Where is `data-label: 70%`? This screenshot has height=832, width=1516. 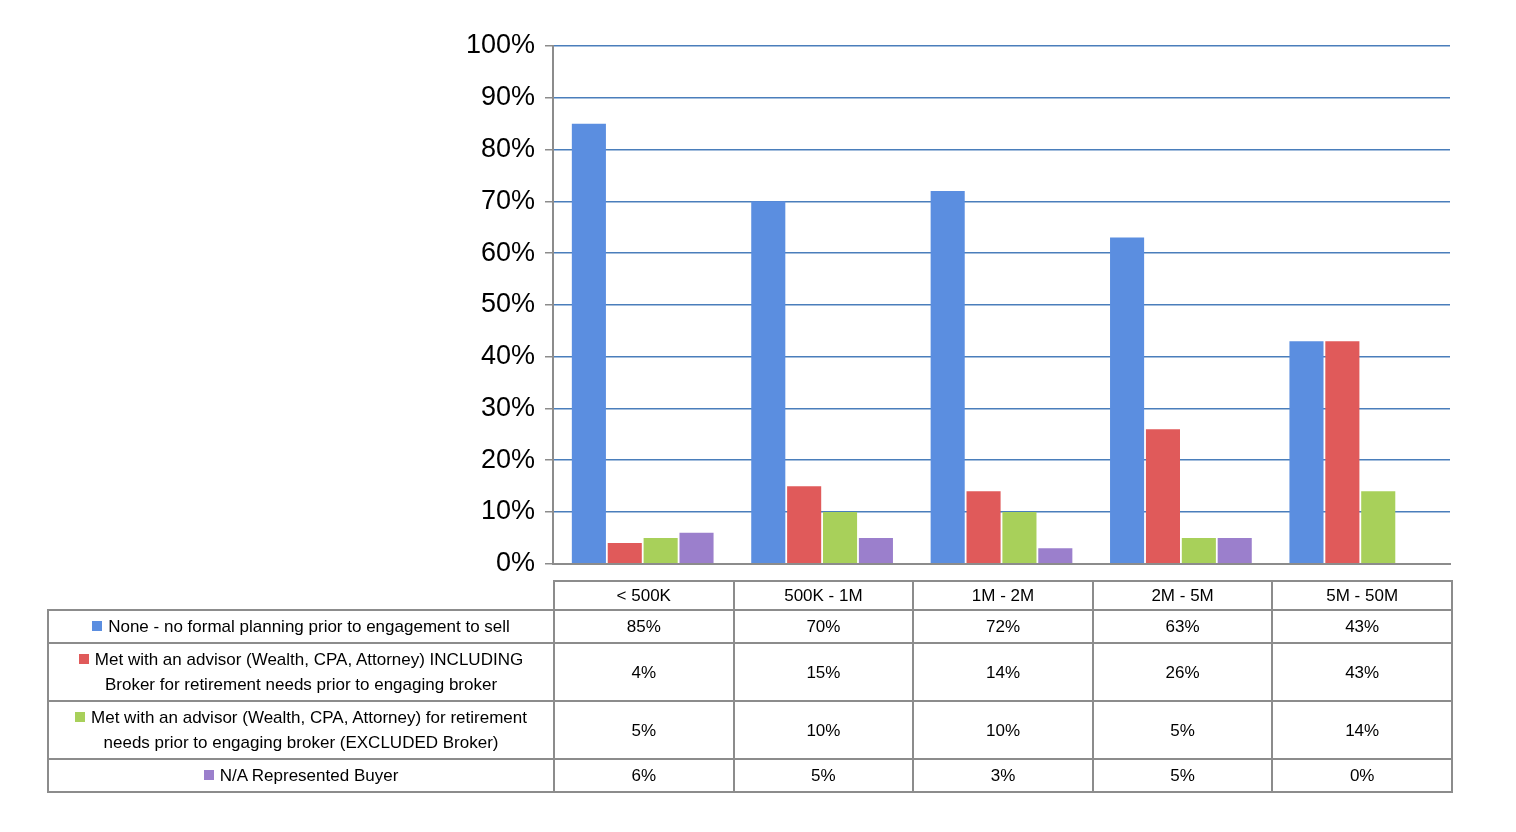
data-label: 70% is located at coordinates (823, 626).